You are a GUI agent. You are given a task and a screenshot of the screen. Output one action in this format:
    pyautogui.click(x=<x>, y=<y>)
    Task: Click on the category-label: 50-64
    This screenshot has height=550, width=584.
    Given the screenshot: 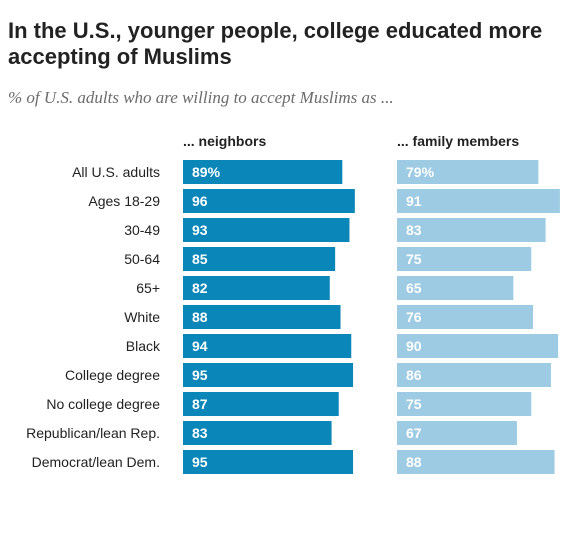 What is the action you would take?
    pyautogui.click(x=142, y=259)
    